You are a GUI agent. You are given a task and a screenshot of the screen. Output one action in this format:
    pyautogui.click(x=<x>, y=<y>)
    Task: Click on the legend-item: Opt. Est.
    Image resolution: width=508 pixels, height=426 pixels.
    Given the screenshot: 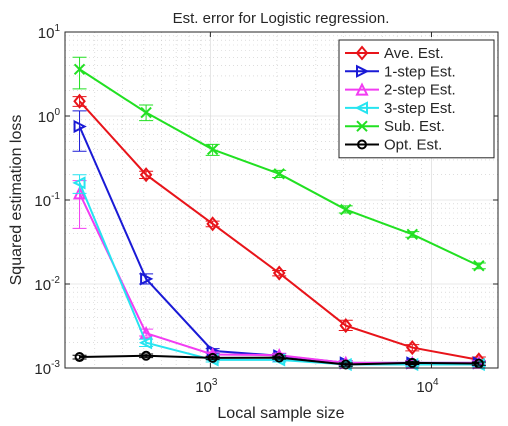 What is the action you would take?
    pyautogui.click(x=393, y=145)
    